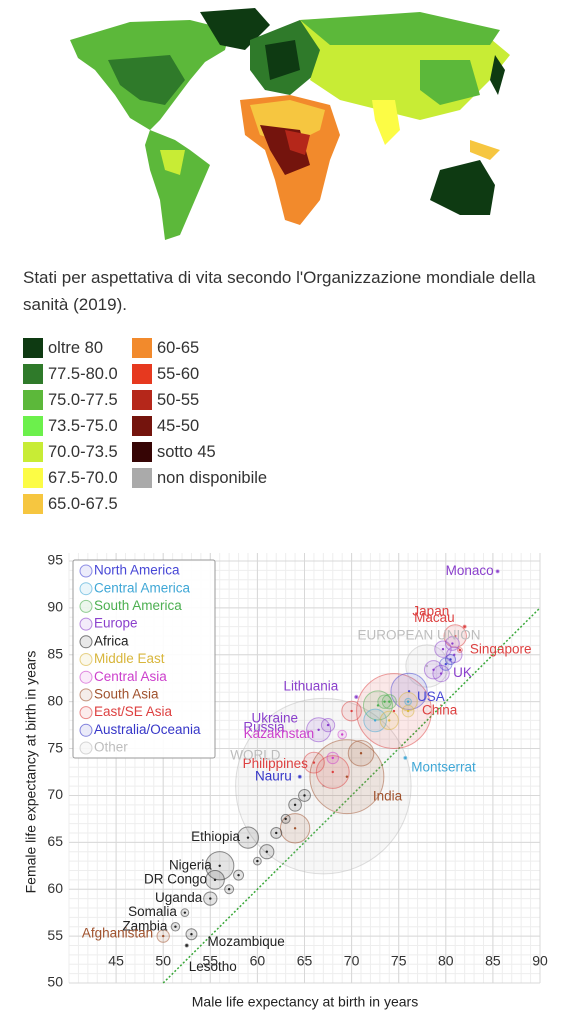 The image size is (571, 1024). Describe the element at coordinates (133, 711) in the screenshot. I see `legend-label: East/SE Asia` at that location.